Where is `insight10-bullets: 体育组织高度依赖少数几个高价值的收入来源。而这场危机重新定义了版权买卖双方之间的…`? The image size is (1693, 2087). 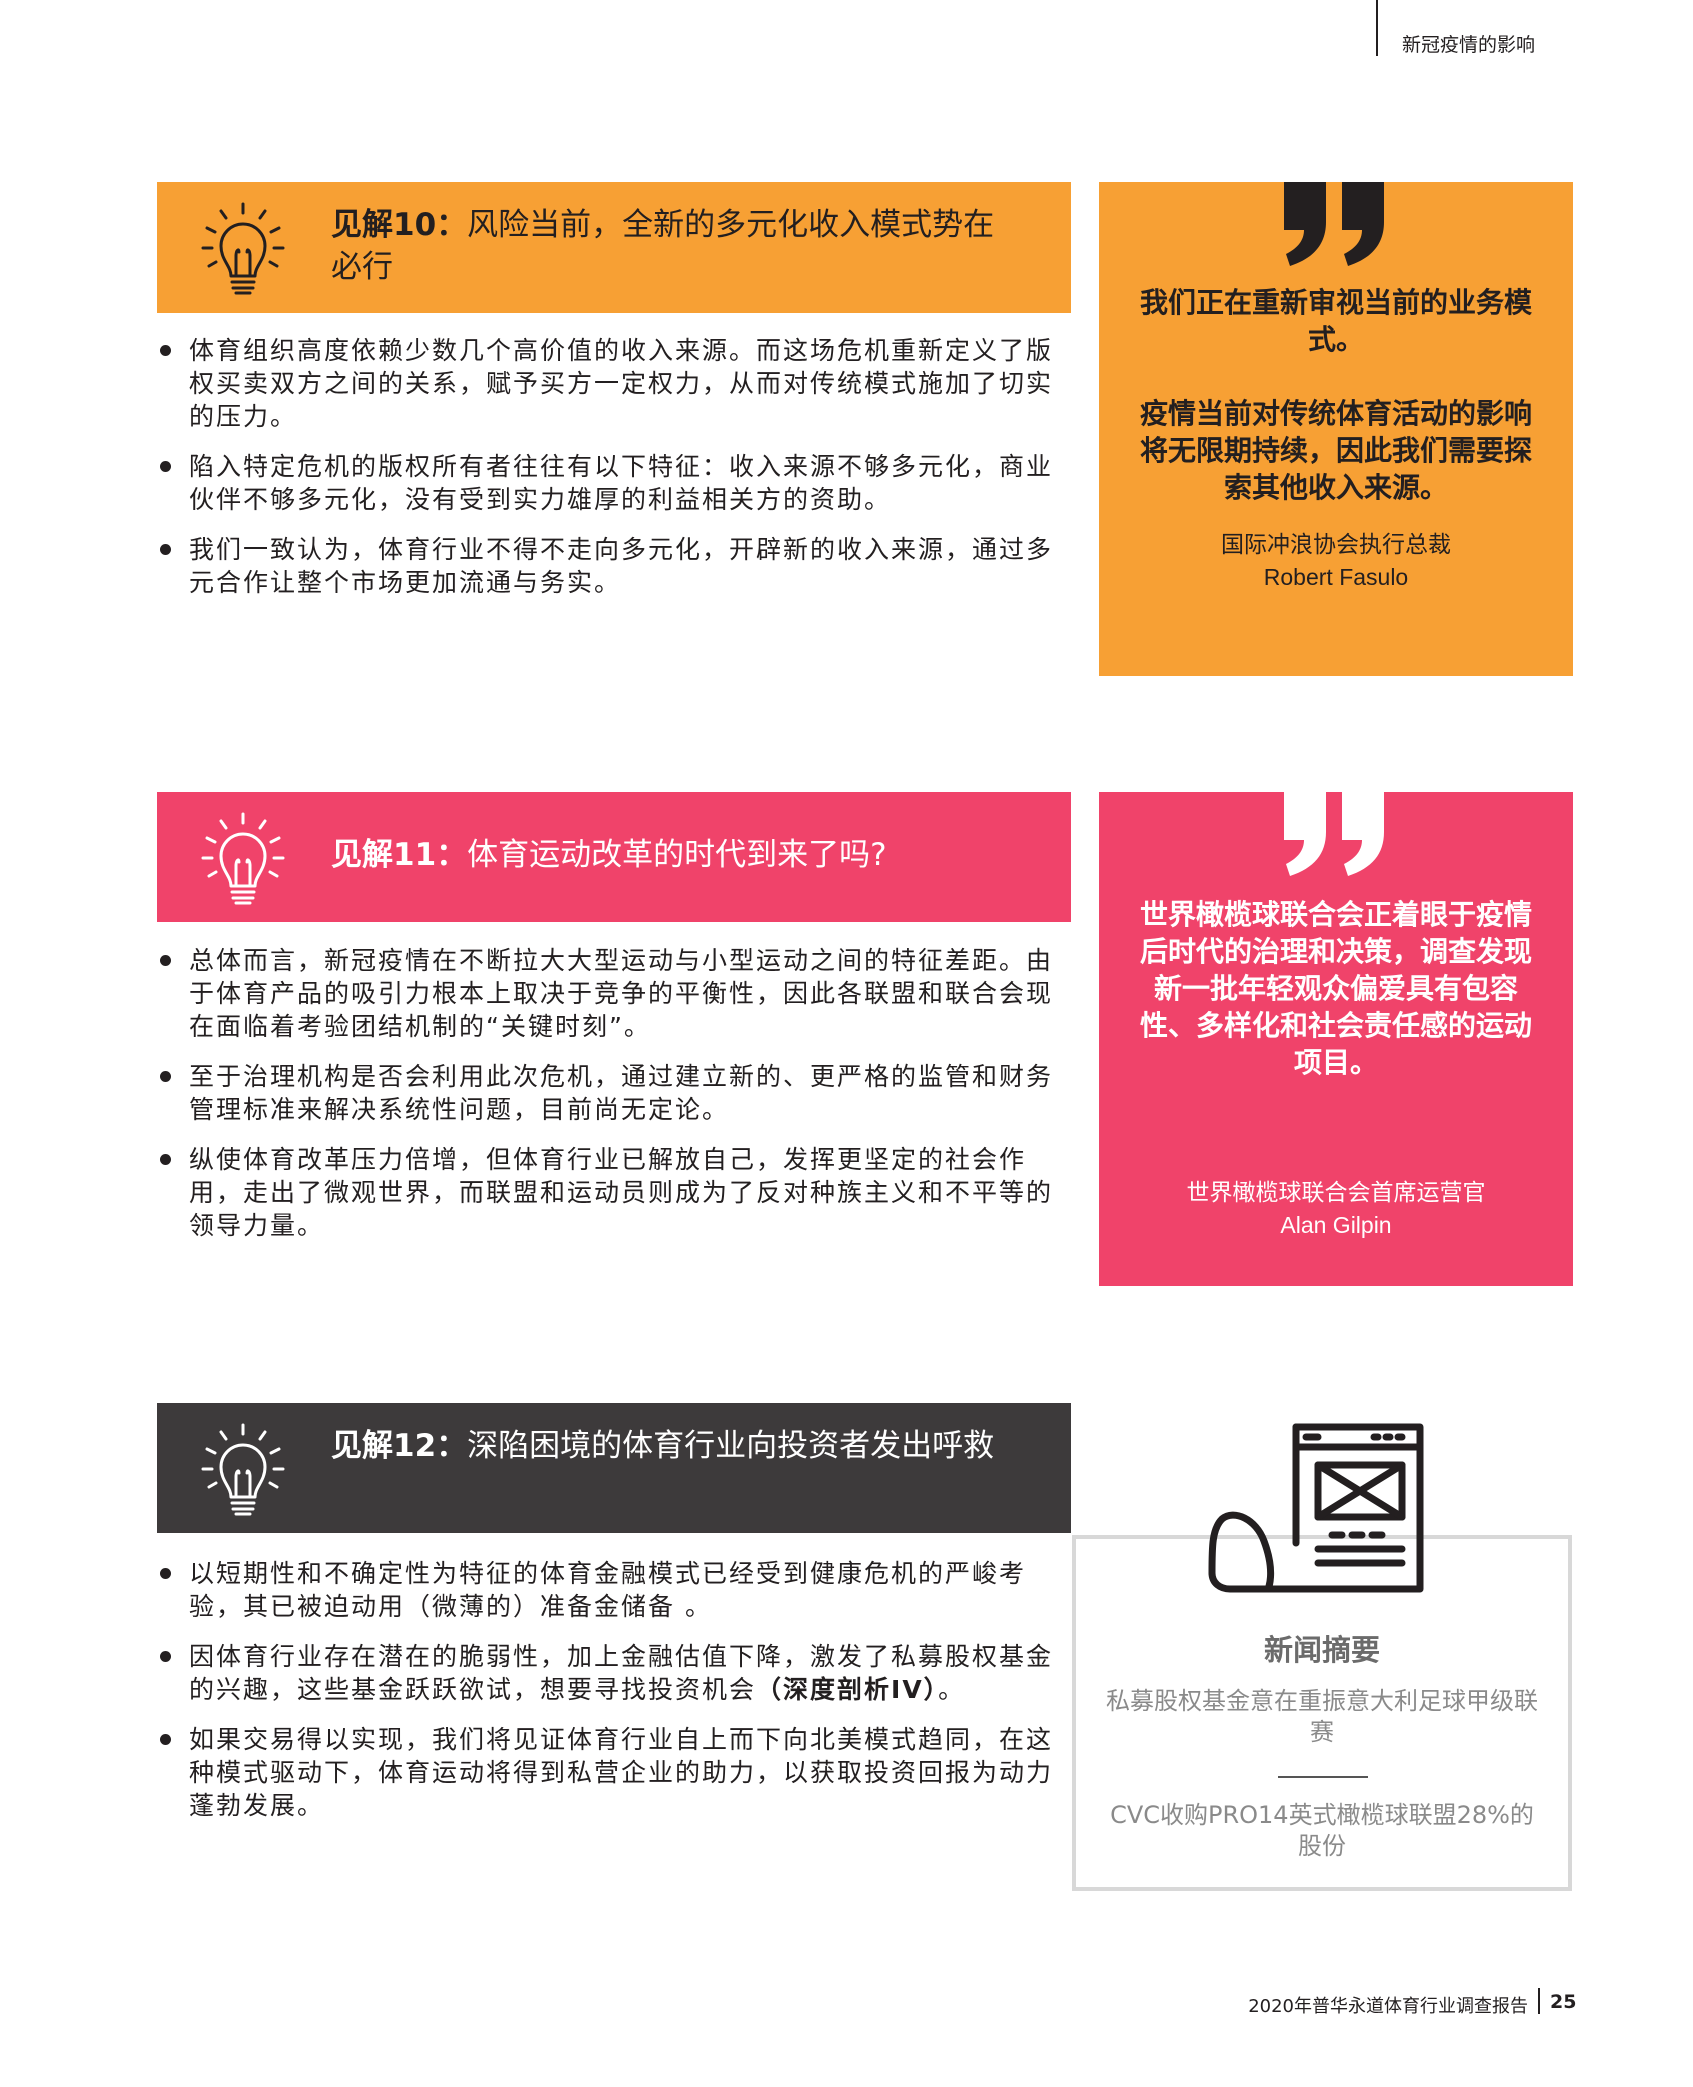 insight10-bullets: 体育组织高度依赖少数几个高价值的收入来源。而这场危机重新定义了版权买卖双方之间的… is located at coordinates (609, 475).